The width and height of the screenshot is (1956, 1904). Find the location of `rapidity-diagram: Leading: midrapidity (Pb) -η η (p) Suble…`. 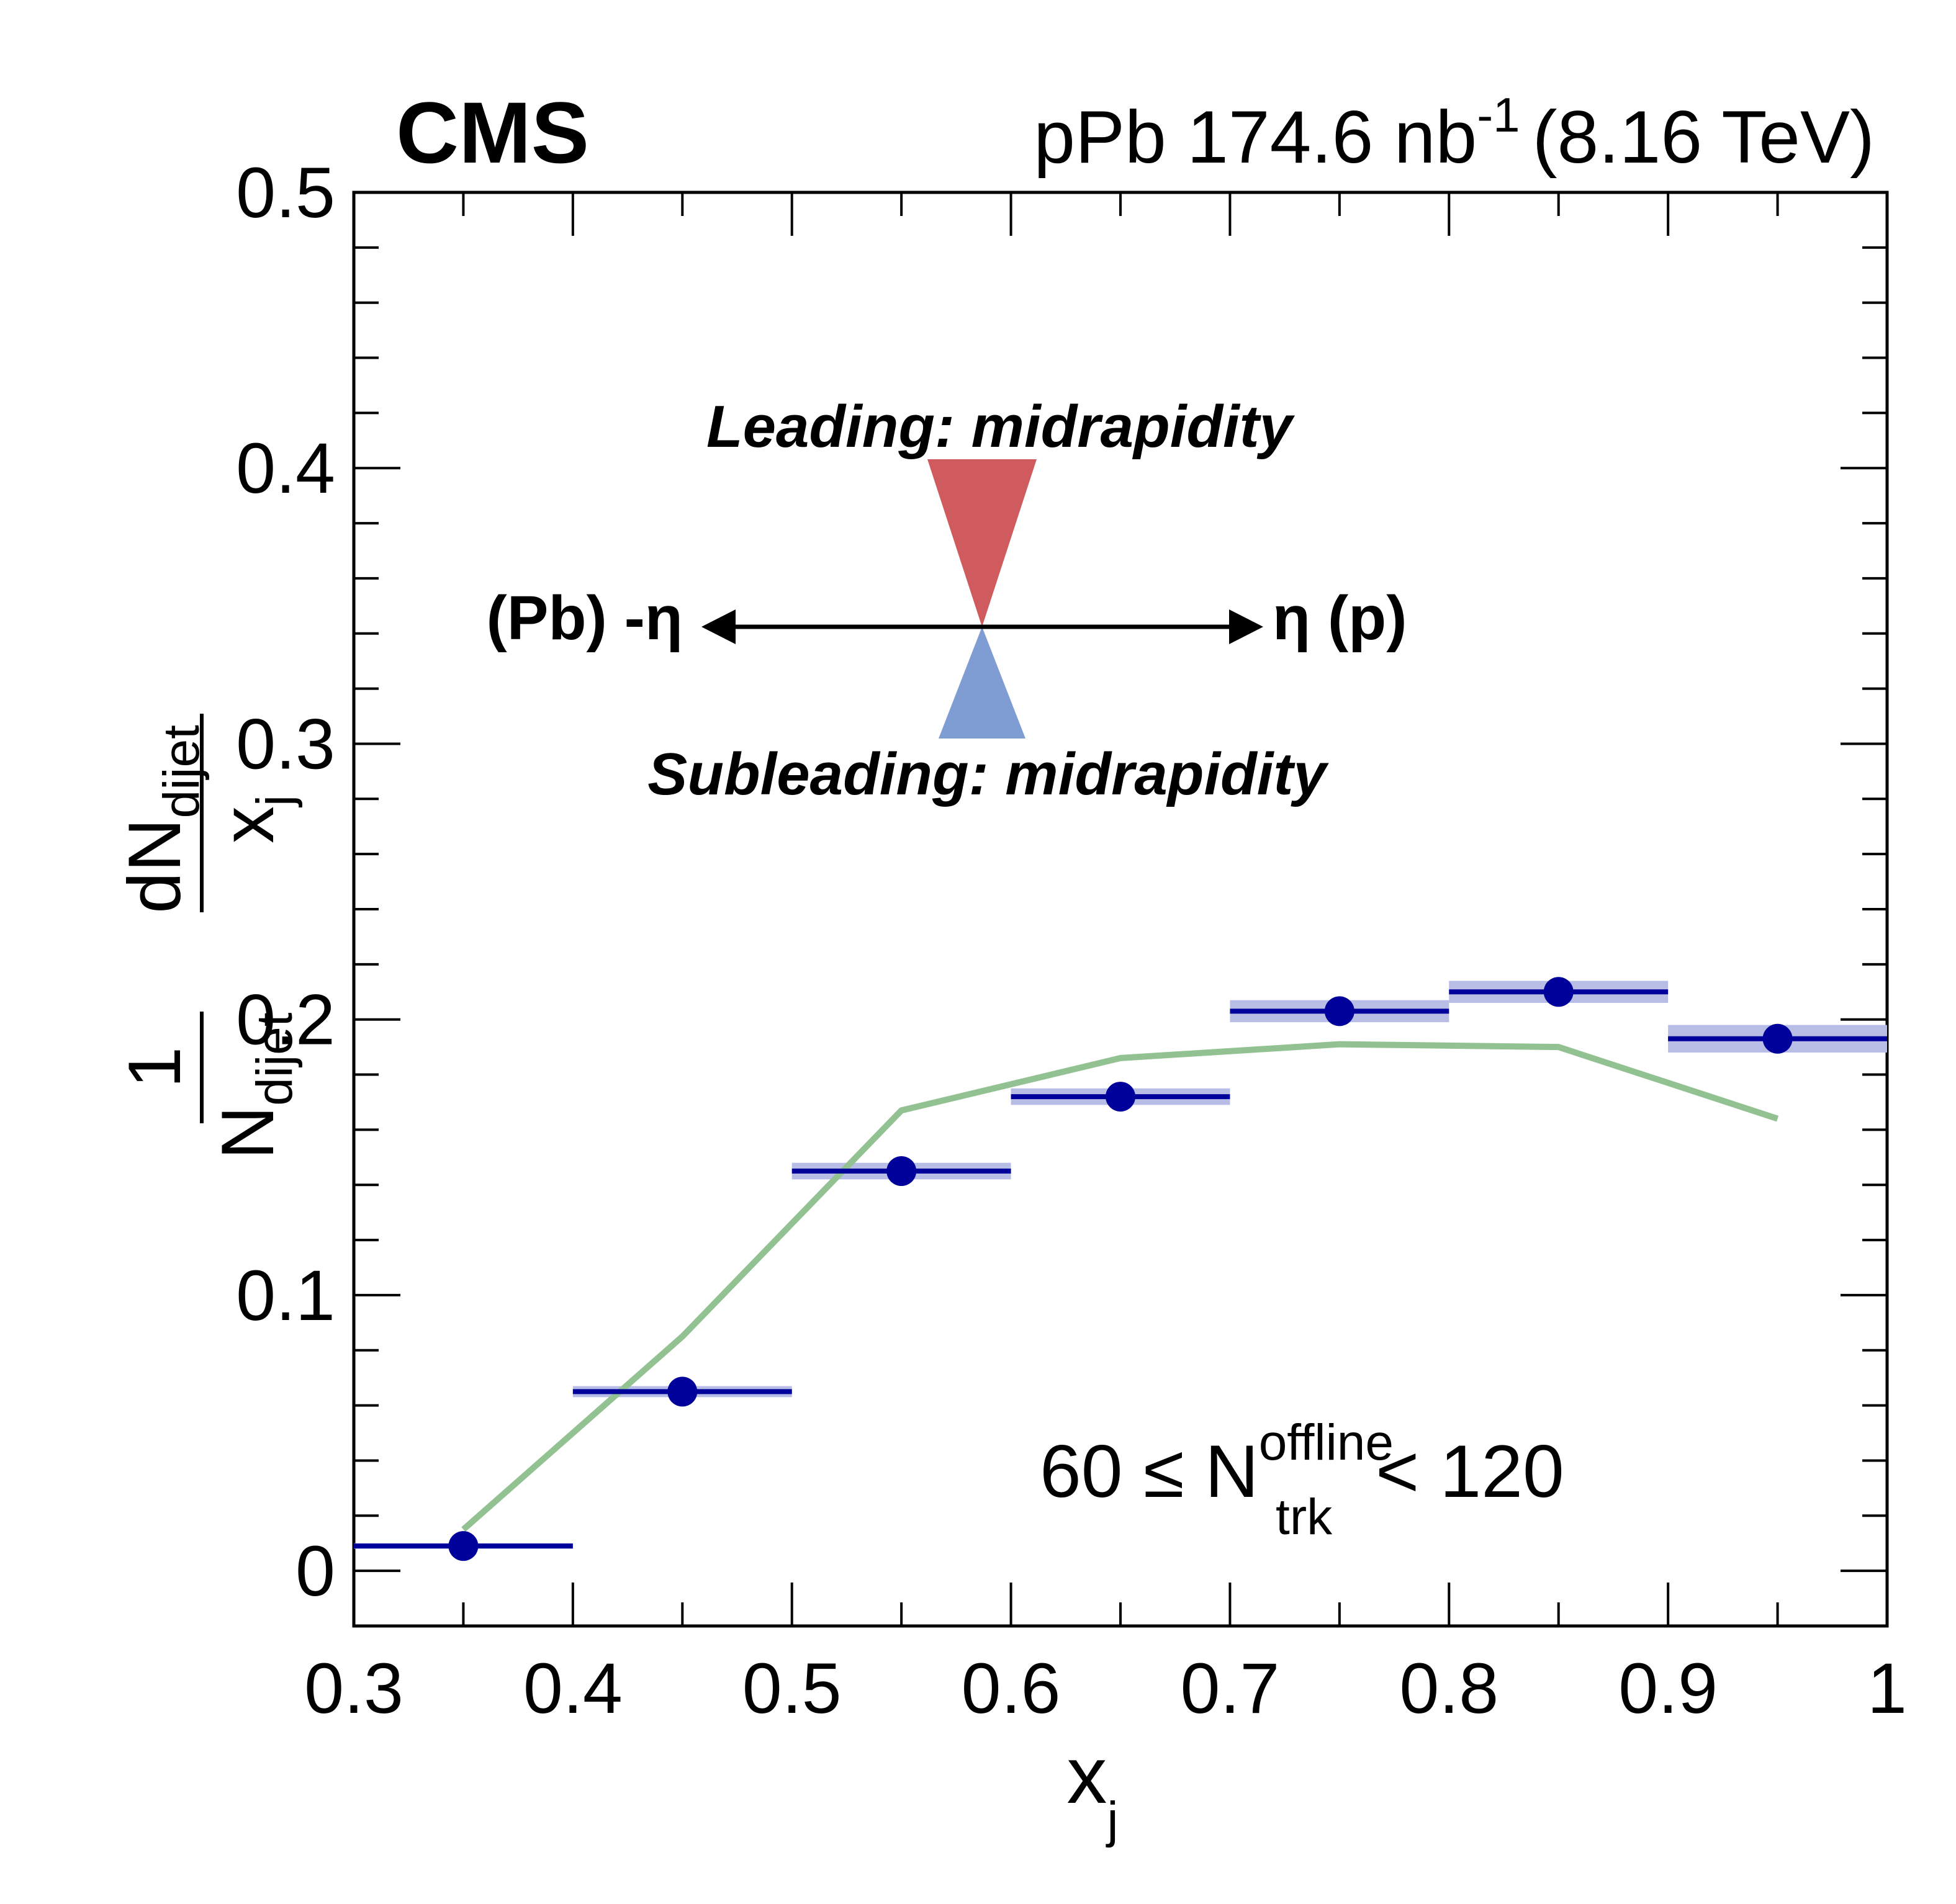

rapidity-diagram: Leading: midrapidity (Pb) -η η (p) Suble… is located at coordinates (946, 600).